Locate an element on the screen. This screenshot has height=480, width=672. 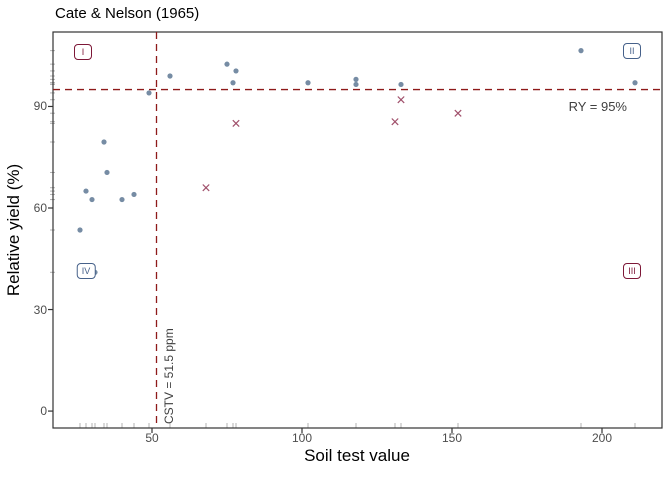
y-tick-label: 30 is located at coordinates (40, 309).